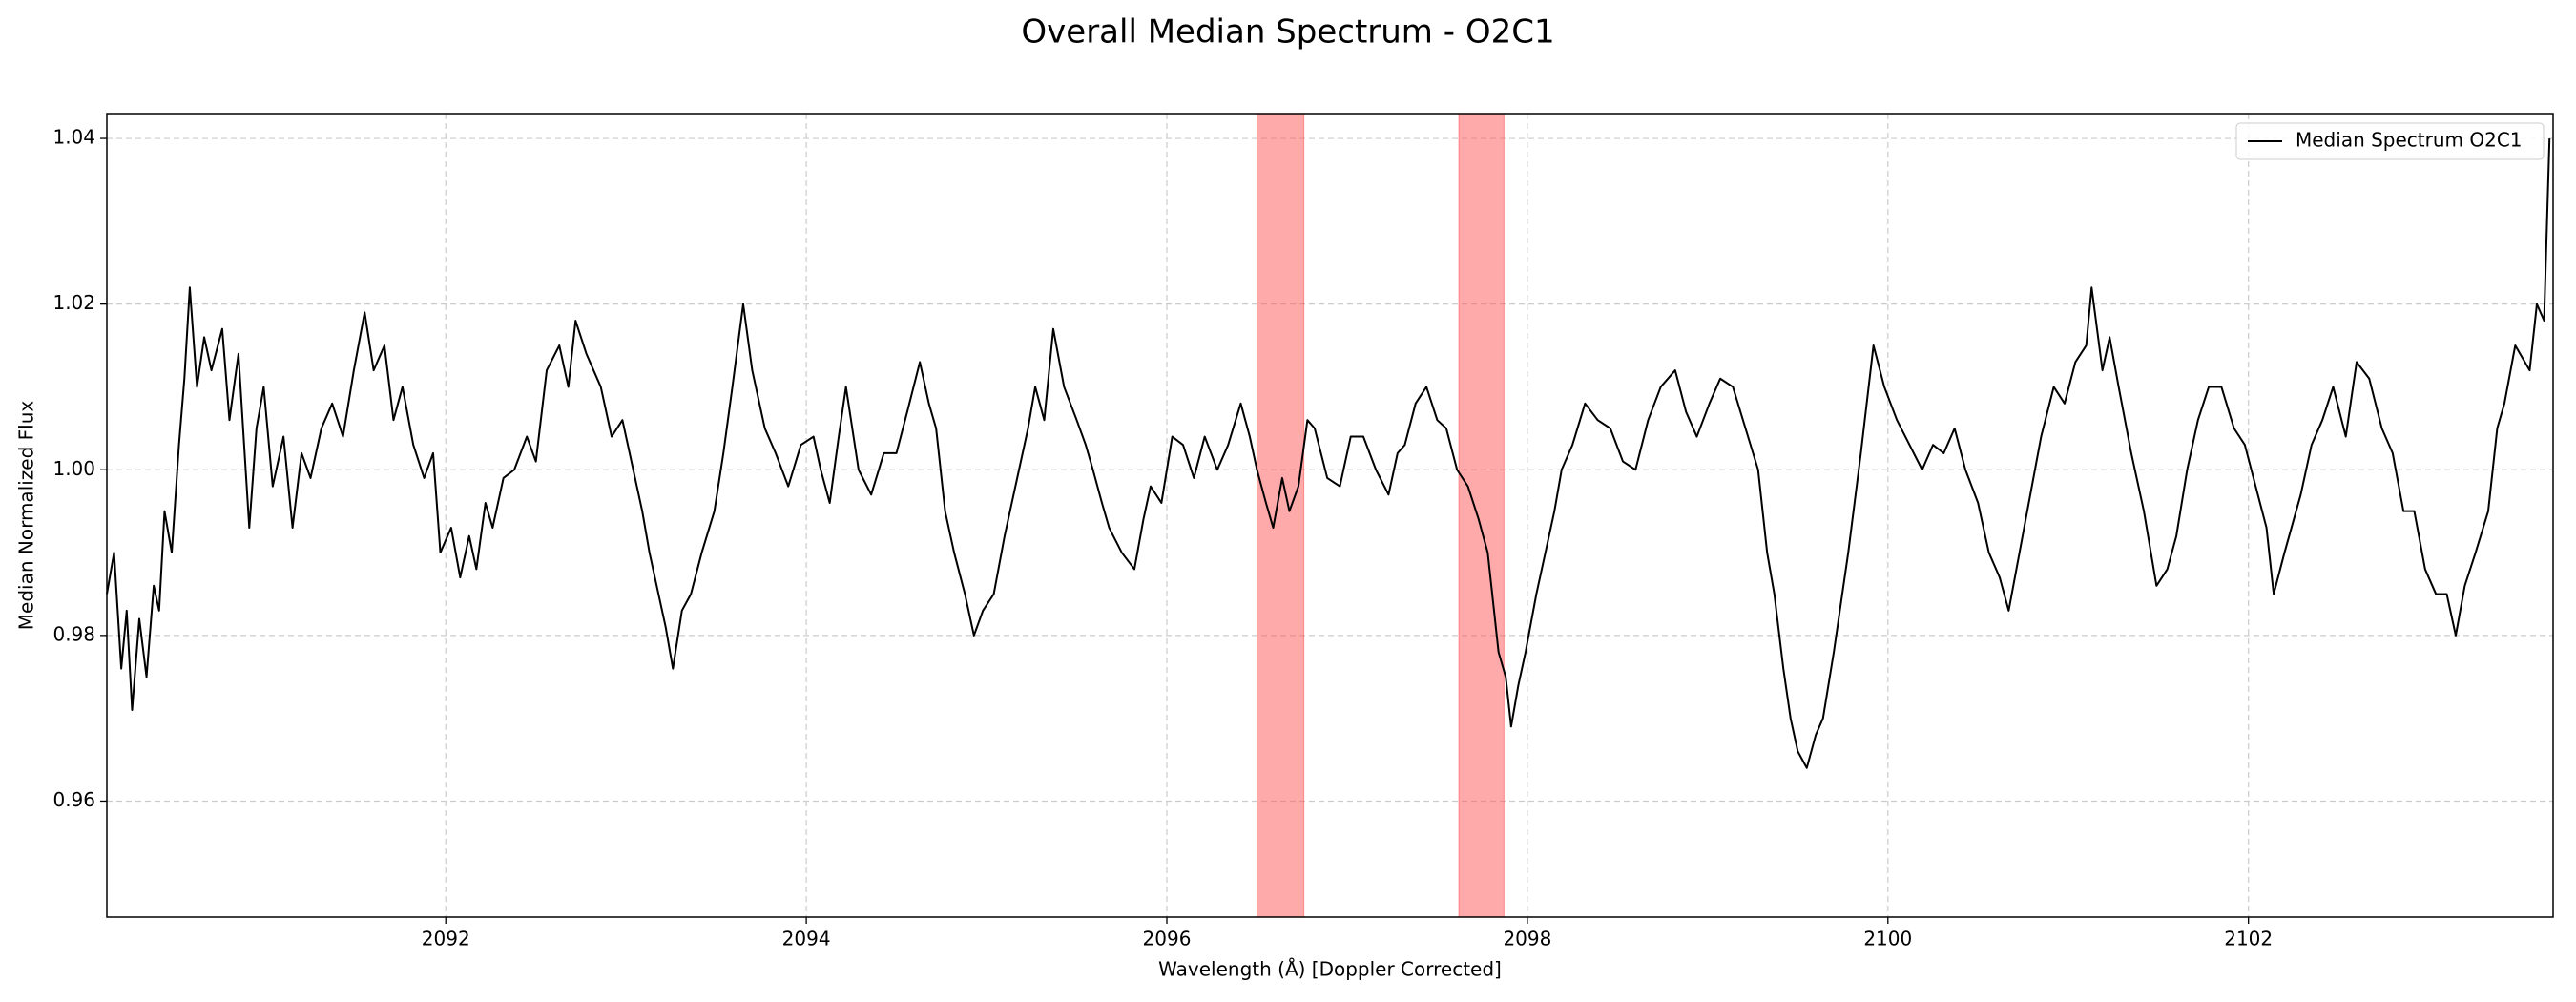 The width and height of the screenshot is (2576, 1002). I want to click on y-tick-label: 0.96, so click(73, 799).